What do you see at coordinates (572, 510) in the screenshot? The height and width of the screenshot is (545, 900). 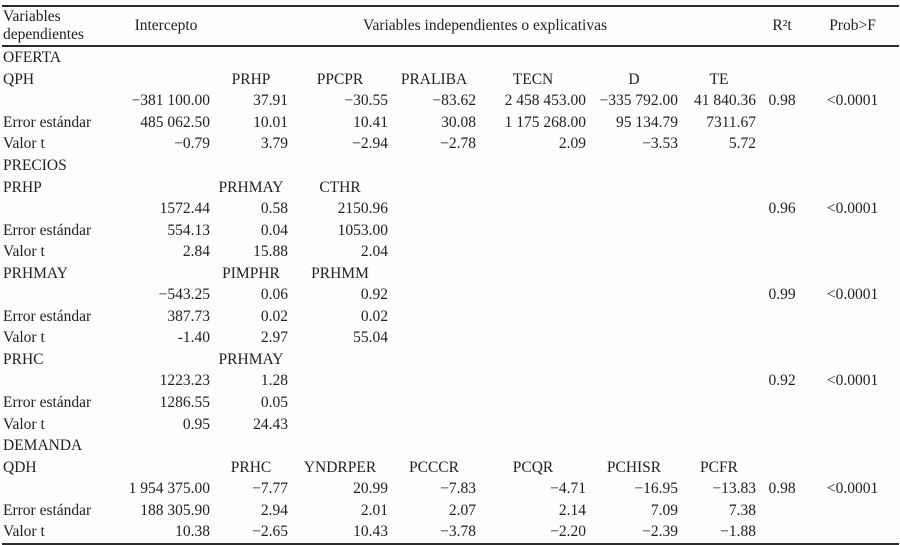 I see `stderr-value: 2.14` at bounding box center [572, 510].